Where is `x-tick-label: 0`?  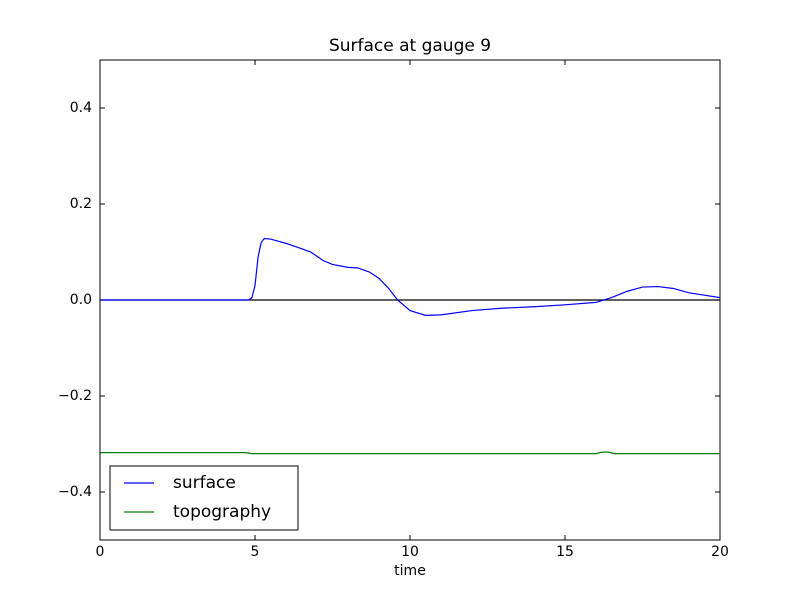
x-tick-label: 0 is located at coordinates (100, 552).